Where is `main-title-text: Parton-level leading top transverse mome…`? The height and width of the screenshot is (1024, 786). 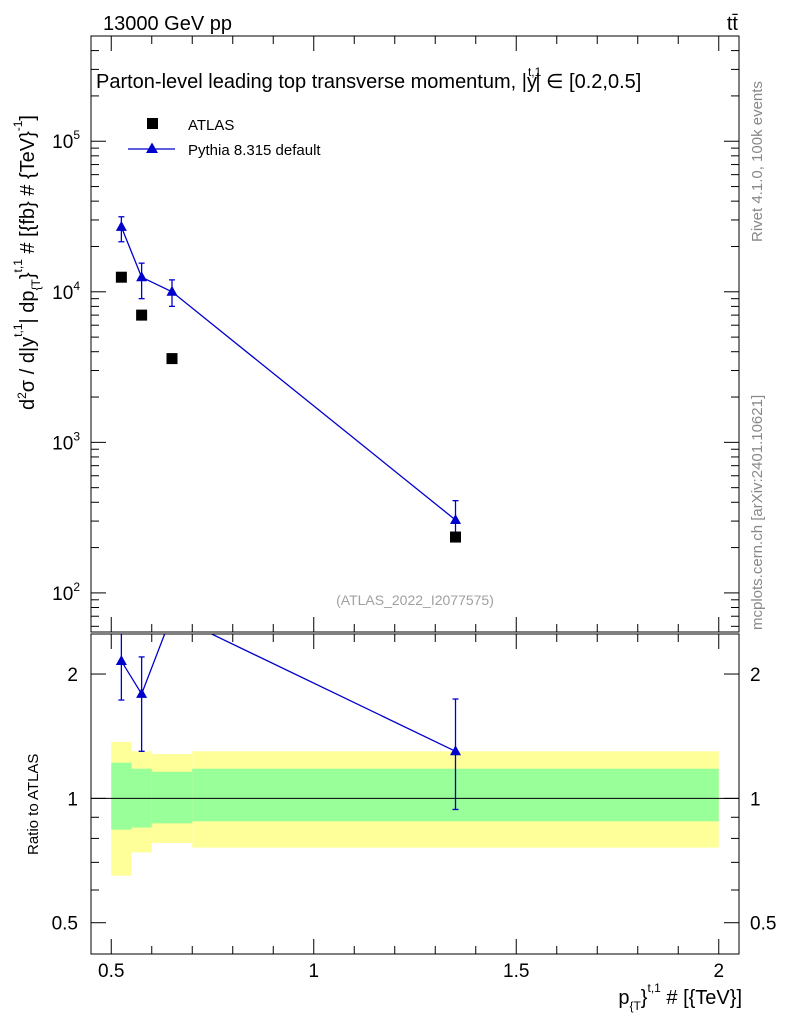 main-title-text: Parton-level leading top transverse mome… is located at coordinates (316, 82).